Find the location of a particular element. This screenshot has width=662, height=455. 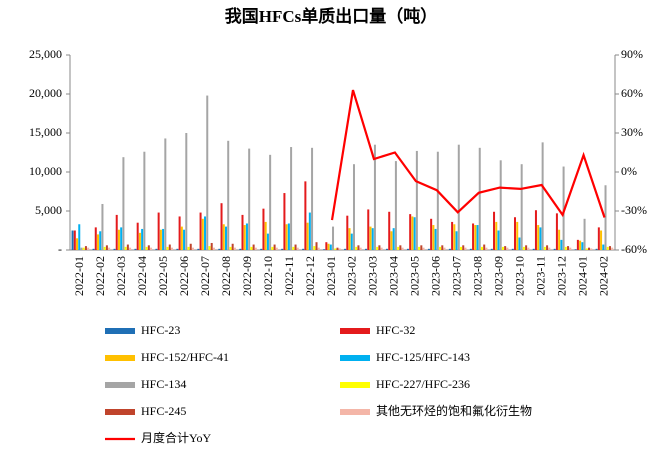

x-tick-label: 2022-04 is located at coordinates (142, 276).